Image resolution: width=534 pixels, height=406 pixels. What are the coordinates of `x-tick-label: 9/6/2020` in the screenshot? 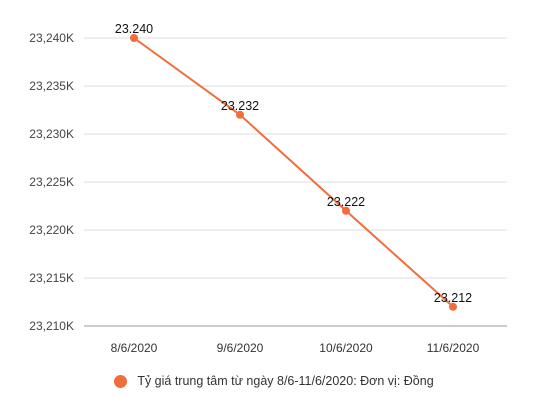 It's located at (240, 348).